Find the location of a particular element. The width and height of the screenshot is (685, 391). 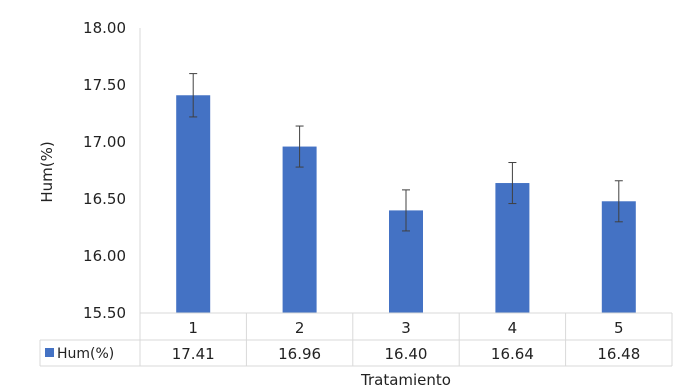

y-tick-label-2: 16.50 is located at coordinates (104, 199).